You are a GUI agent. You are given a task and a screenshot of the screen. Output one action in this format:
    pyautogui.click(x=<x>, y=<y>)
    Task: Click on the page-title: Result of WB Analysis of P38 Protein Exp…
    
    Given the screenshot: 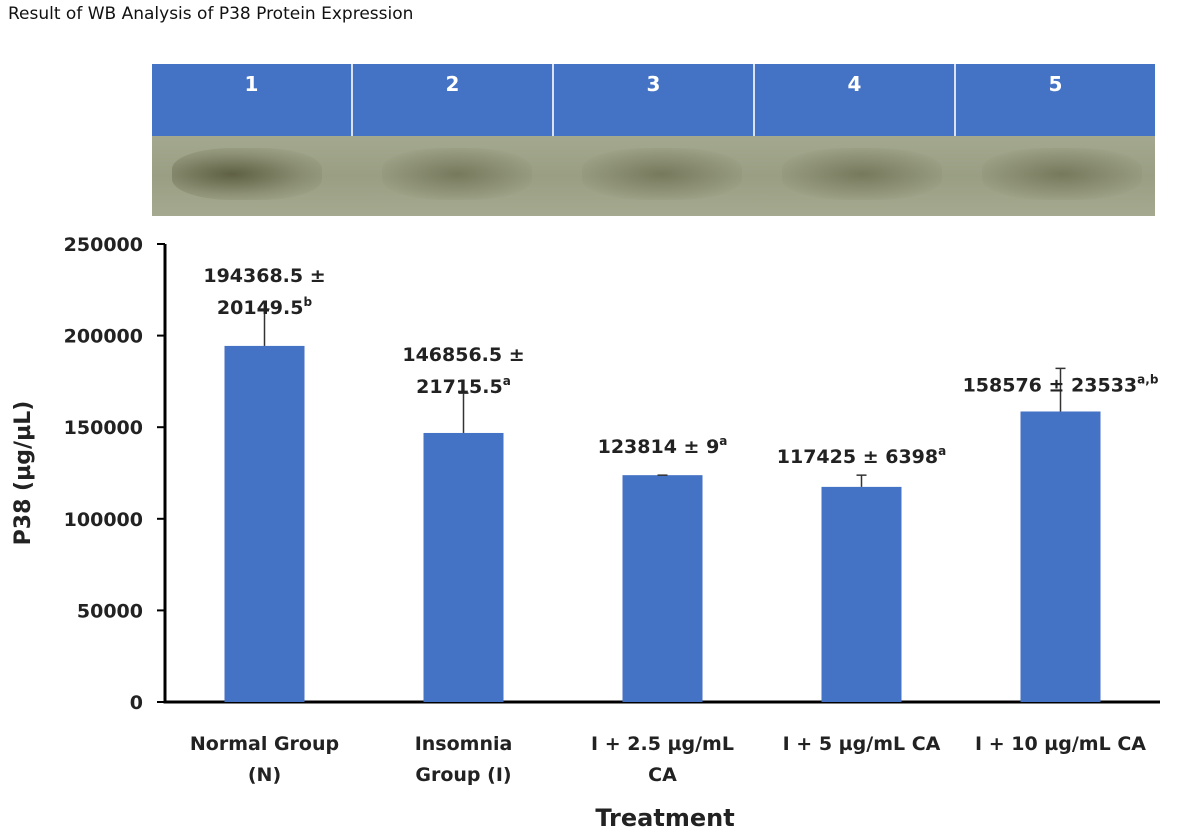 What is the action you would take?
    pyautogui.click(x=211, y=14)
    